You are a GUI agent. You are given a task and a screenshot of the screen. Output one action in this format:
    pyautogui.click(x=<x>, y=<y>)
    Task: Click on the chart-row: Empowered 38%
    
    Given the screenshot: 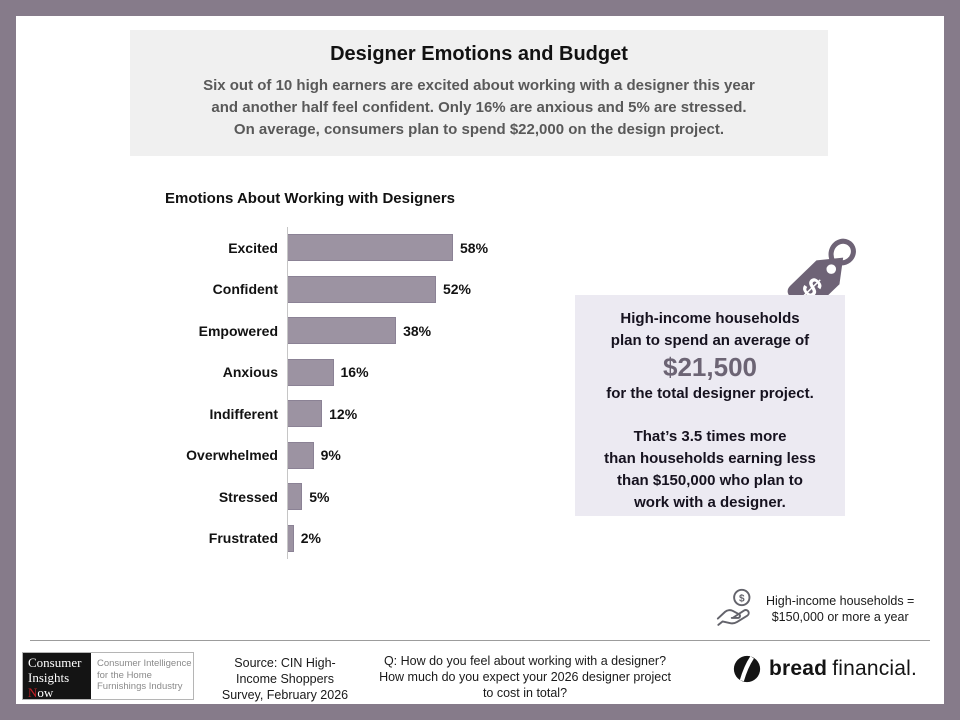 What is the action you would take?
    pyautogui.click(x=380, y=331)
    